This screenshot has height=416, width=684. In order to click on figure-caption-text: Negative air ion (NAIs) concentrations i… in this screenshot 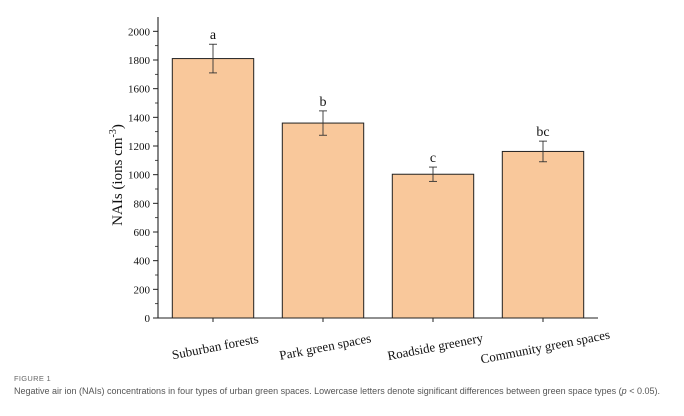, I will do `click(345, 391)`.